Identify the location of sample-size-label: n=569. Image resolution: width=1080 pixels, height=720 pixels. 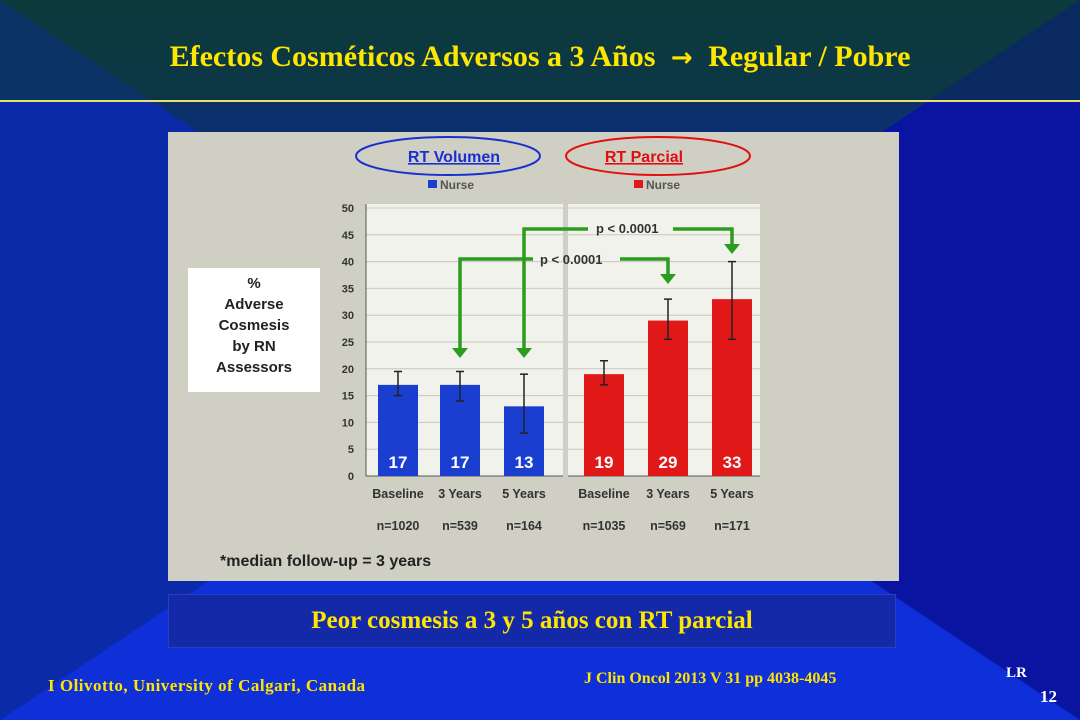
(668, 526).